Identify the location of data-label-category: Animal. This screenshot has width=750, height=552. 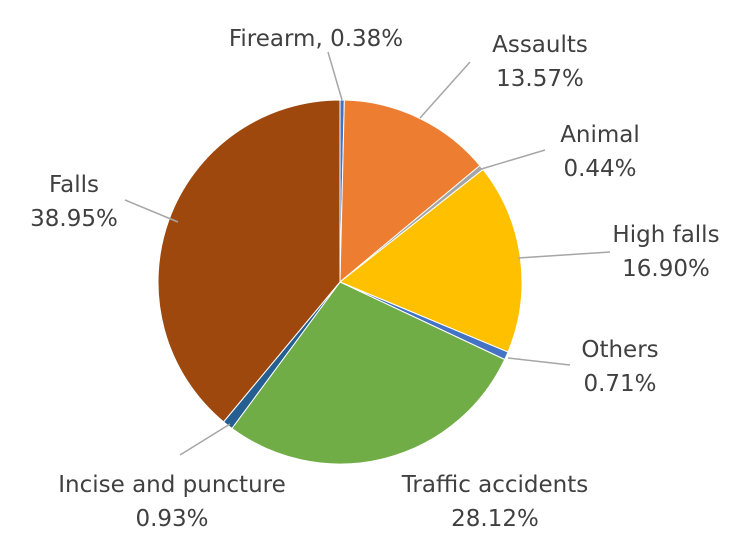
(600, 135).